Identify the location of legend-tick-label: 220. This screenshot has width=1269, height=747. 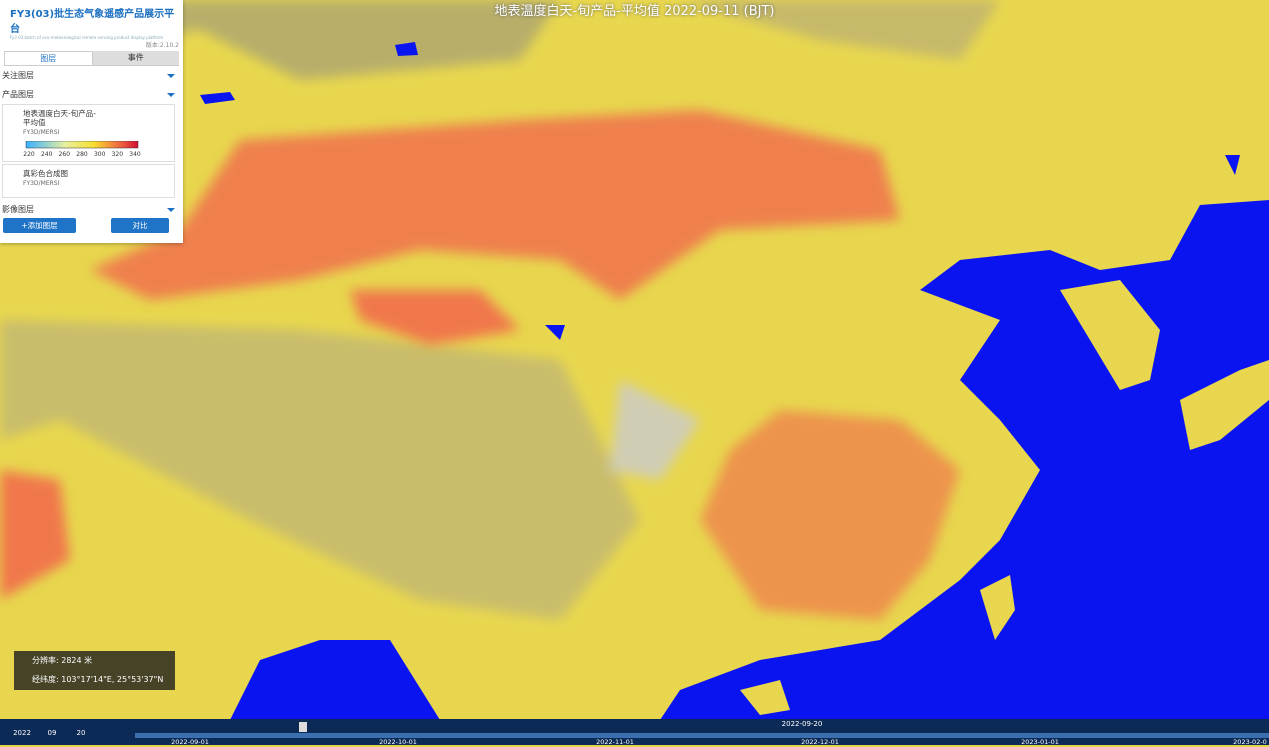
(29, 154).